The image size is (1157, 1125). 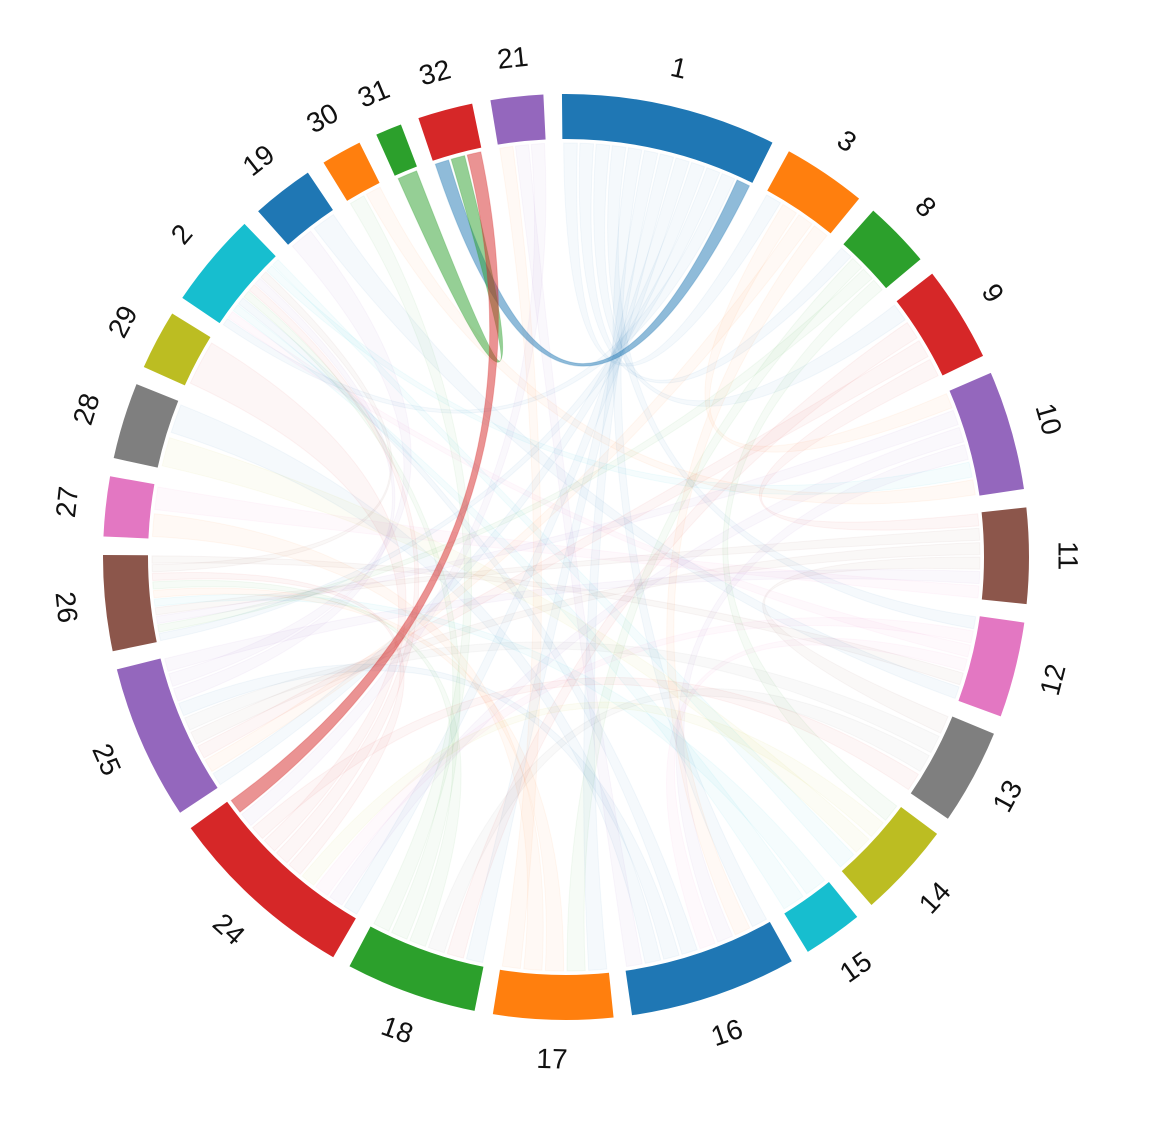 What do you see at coordinates (847, 141) in the screenshot?
I see `segment-label-3: 3` at bounding box center [847, 141].